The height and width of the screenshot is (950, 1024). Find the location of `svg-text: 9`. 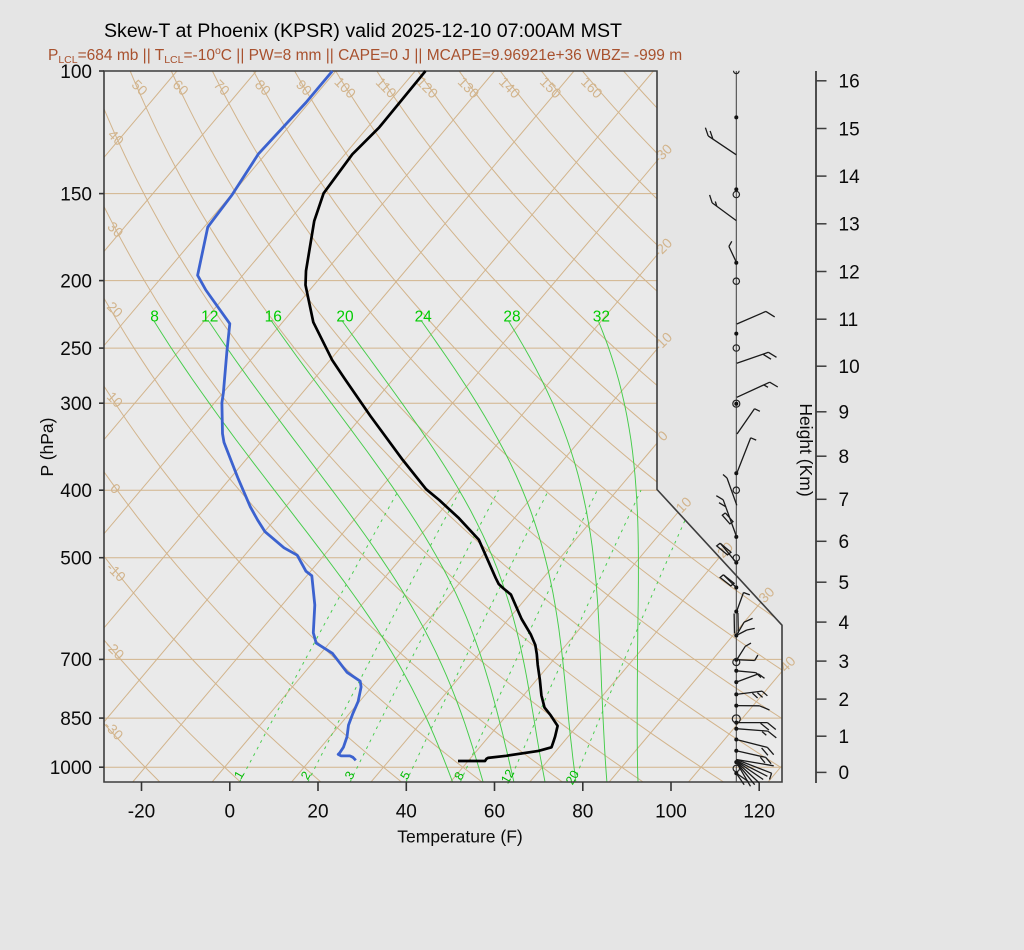

svg-text: 9 is located at coordinates (844, 413).